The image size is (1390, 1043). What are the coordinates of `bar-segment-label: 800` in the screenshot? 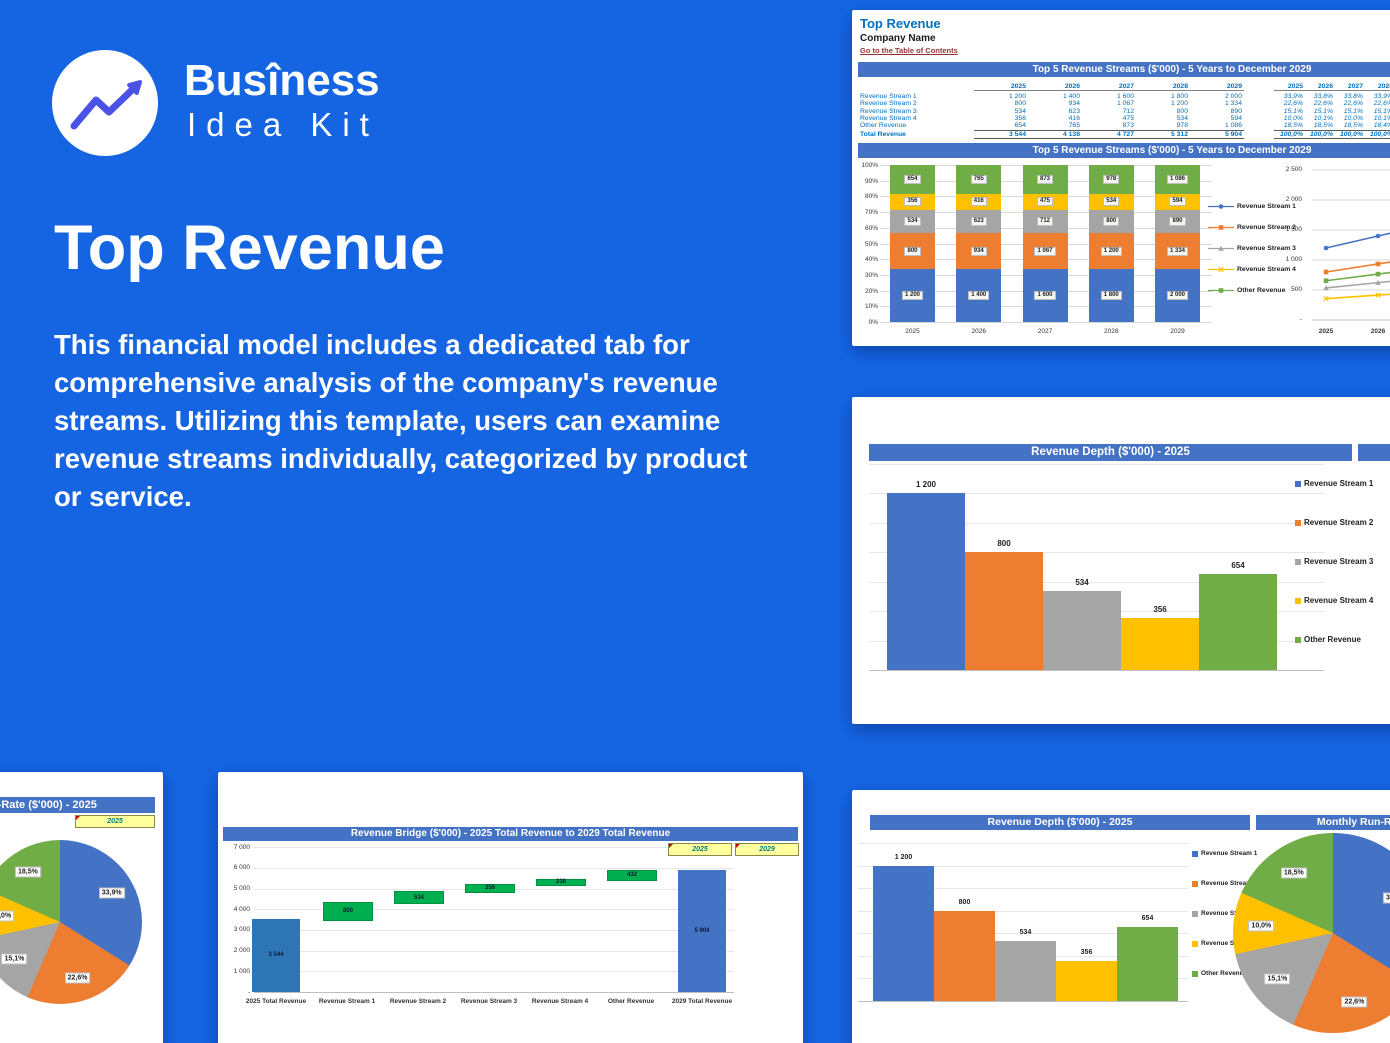 It's located at (912, 251).